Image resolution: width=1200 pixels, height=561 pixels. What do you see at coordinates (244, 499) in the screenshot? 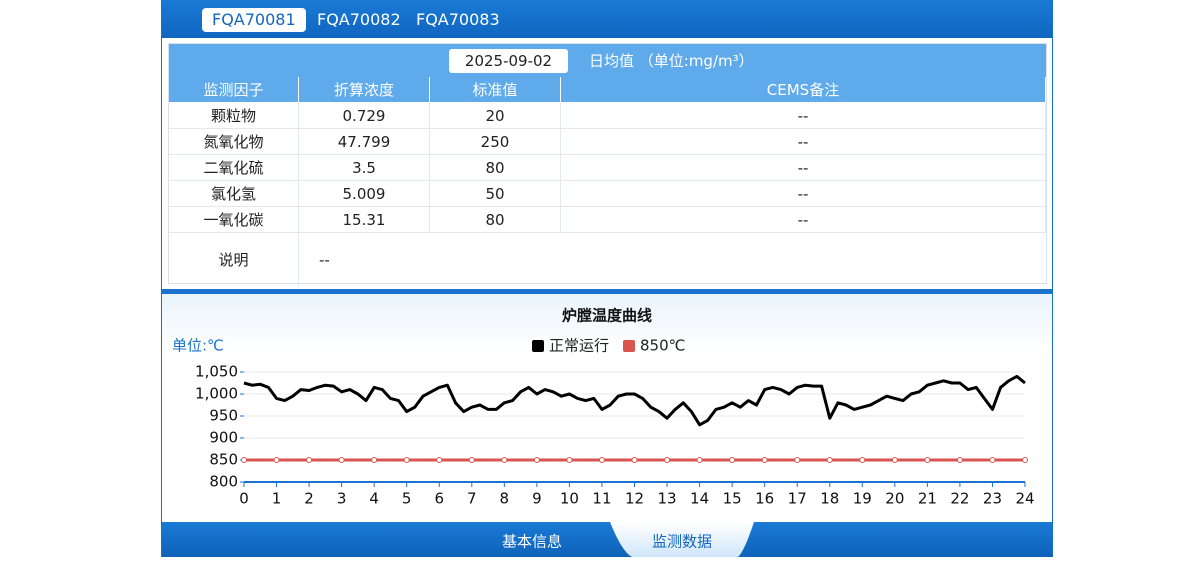
I see `x-tick-label: 0` at bounding box center [244, 499].